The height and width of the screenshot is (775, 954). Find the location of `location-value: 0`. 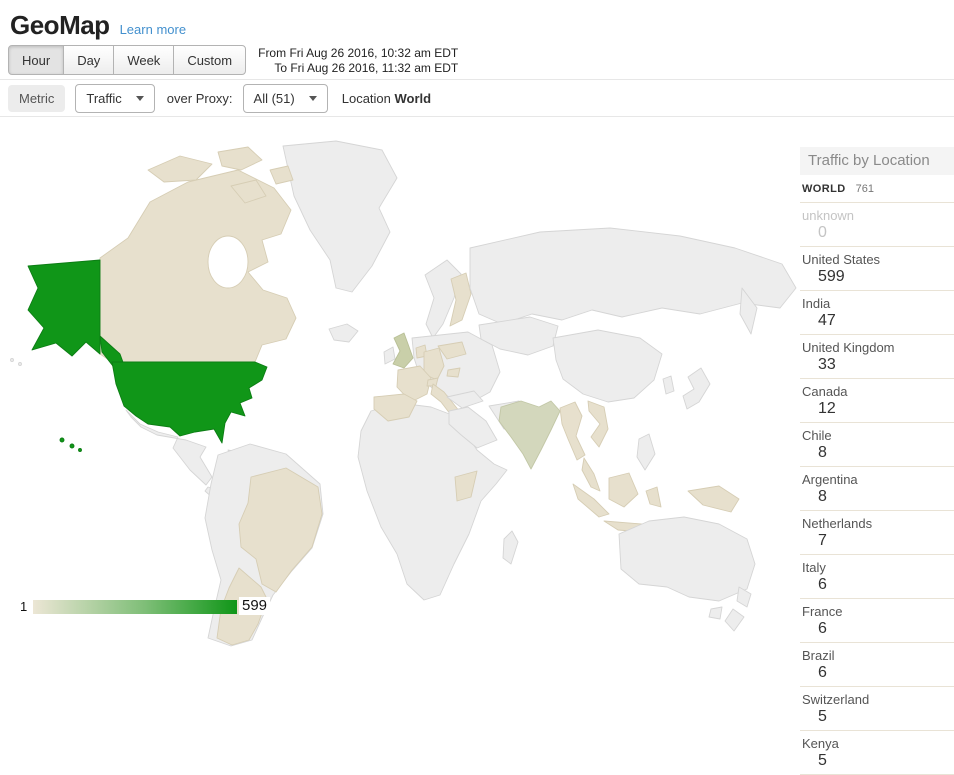

location-value: 0 is located at coordinates (822, 232).